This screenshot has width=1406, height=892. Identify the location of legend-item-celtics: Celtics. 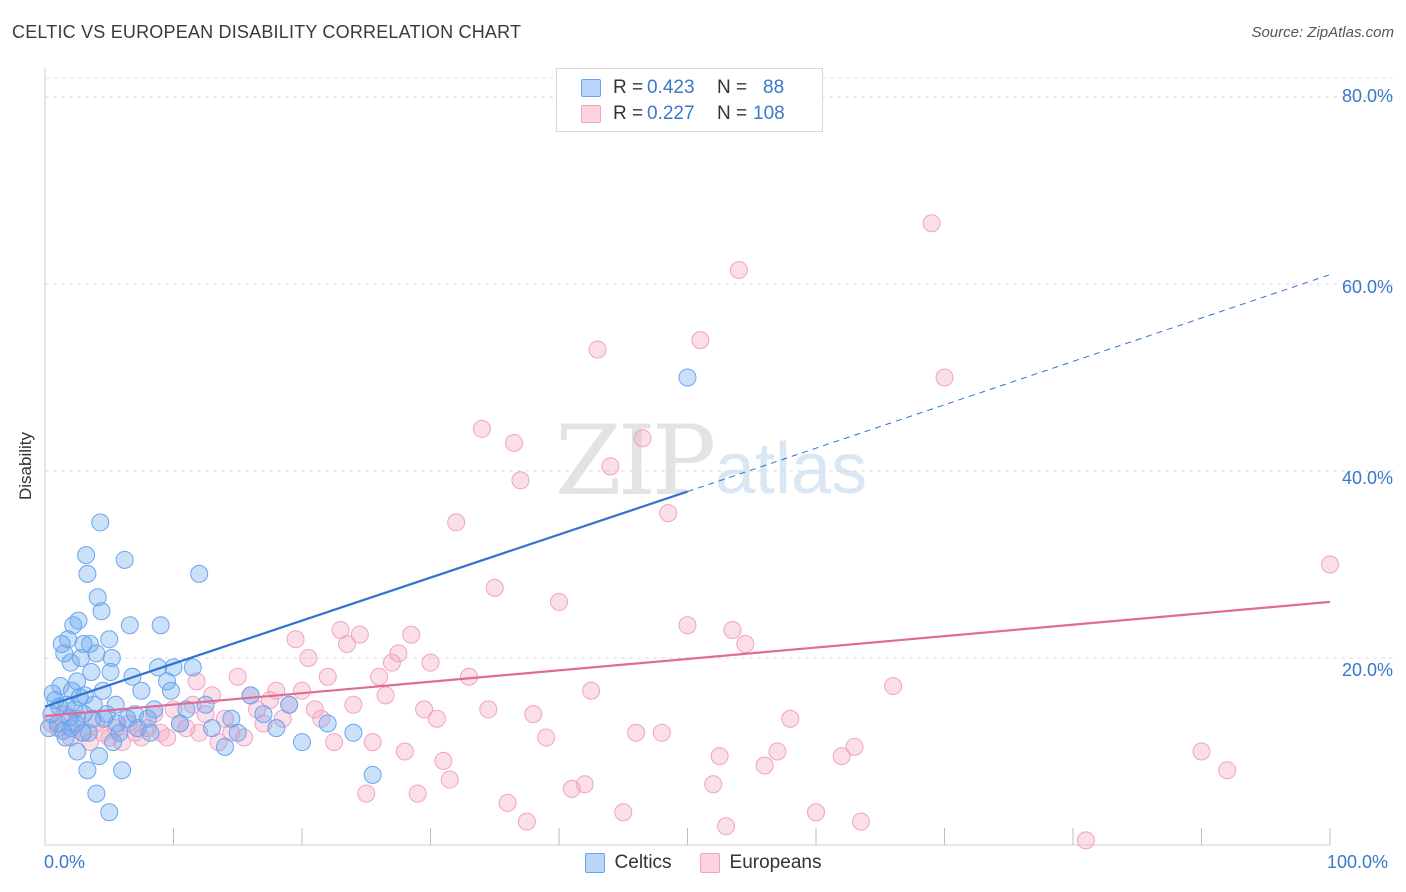
(628, 863).